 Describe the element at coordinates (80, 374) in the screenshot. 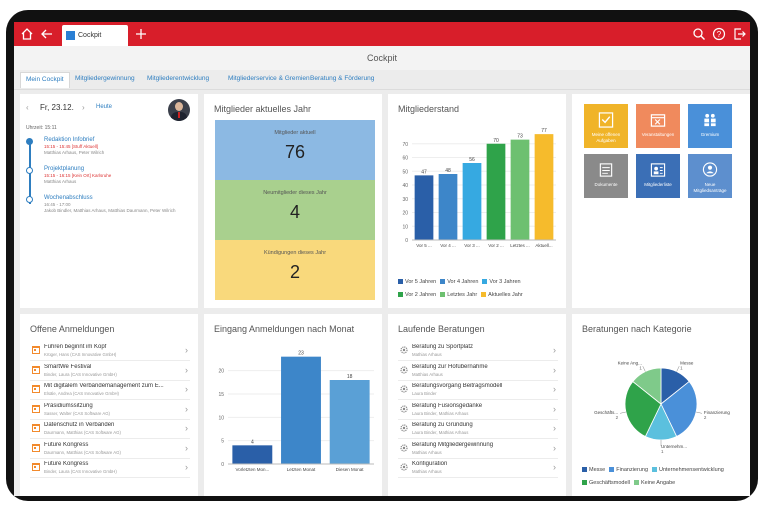

I see `list-item-subtitle: Binder, Laura (CAS Innovative GmbH)` at that location.